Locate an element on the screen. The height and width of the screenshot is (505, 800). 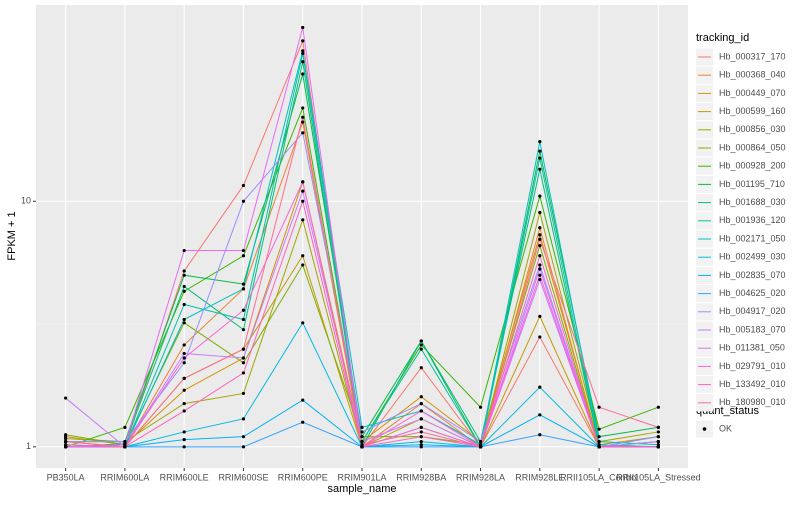
x-tick-label: RRIM600PE is located at coordinates (303, 477).